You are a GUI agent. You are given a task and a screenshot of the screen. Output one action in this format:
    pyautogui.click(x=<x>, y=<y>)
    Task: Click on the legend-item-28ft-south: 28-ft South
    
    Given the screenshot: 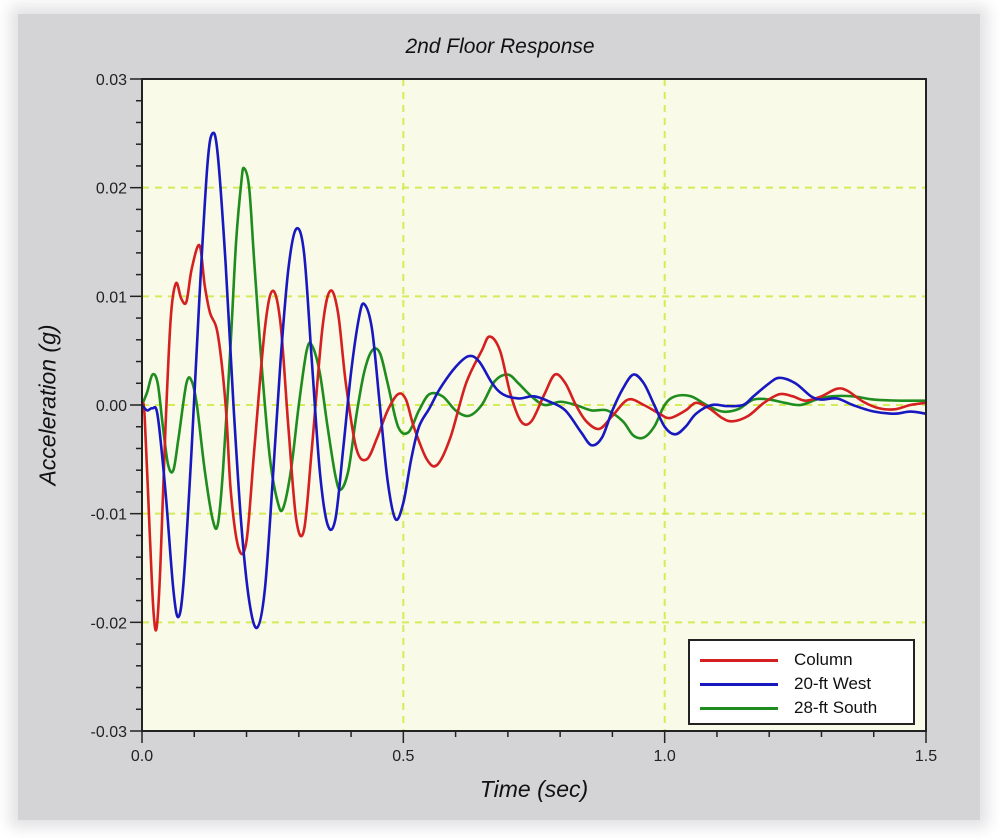 What is the action you would take?
    pyautogui.click(x=801, y=709)
    